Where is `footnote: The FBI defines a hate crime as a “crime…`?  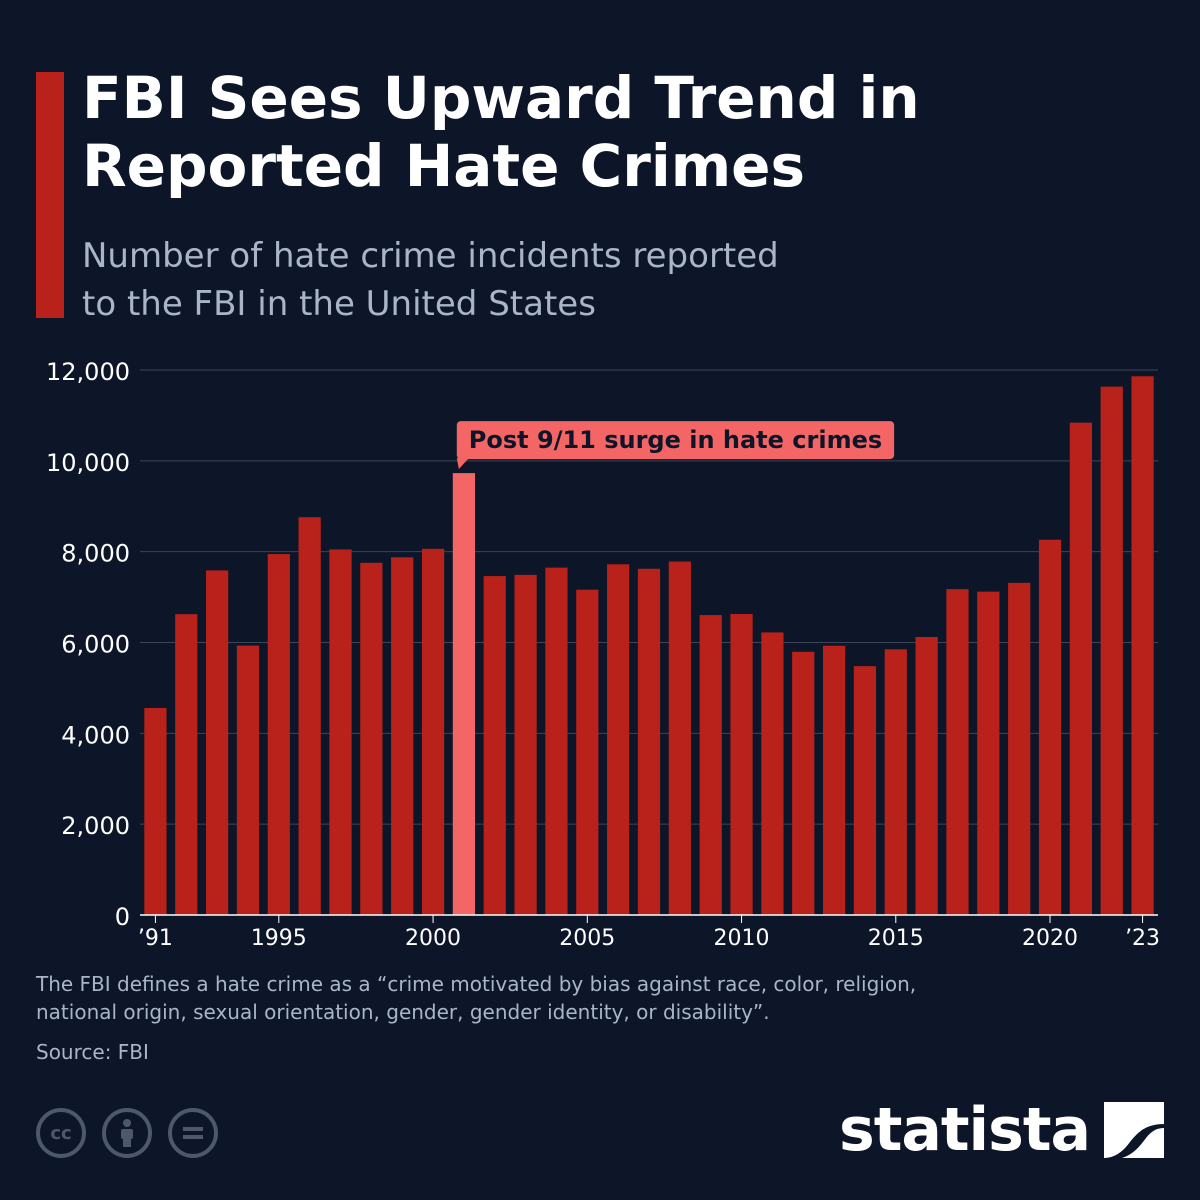
footnote: The FBI defines a hate crime as a “crime… is located at coordinates (596, 998).